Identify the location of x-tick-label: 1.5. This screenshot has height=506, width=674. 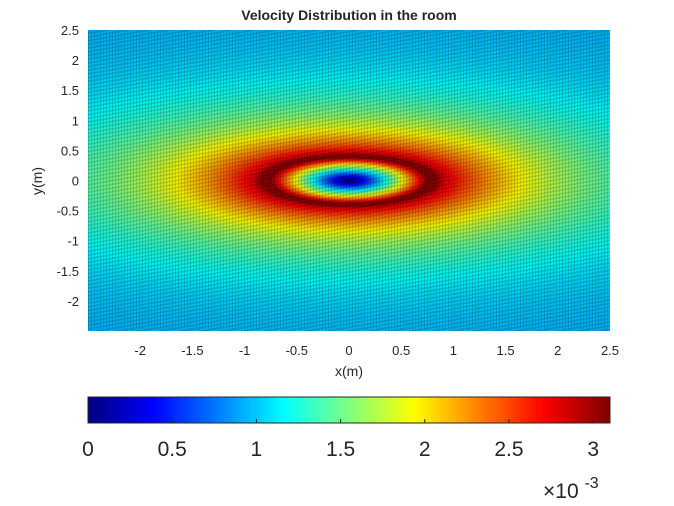
(506, 350).